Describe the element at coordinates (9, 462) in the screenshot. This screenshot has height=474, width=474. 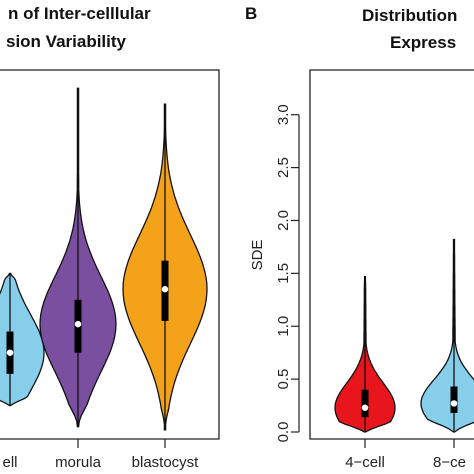
I see `panel-a-category-label: ell` at that location.